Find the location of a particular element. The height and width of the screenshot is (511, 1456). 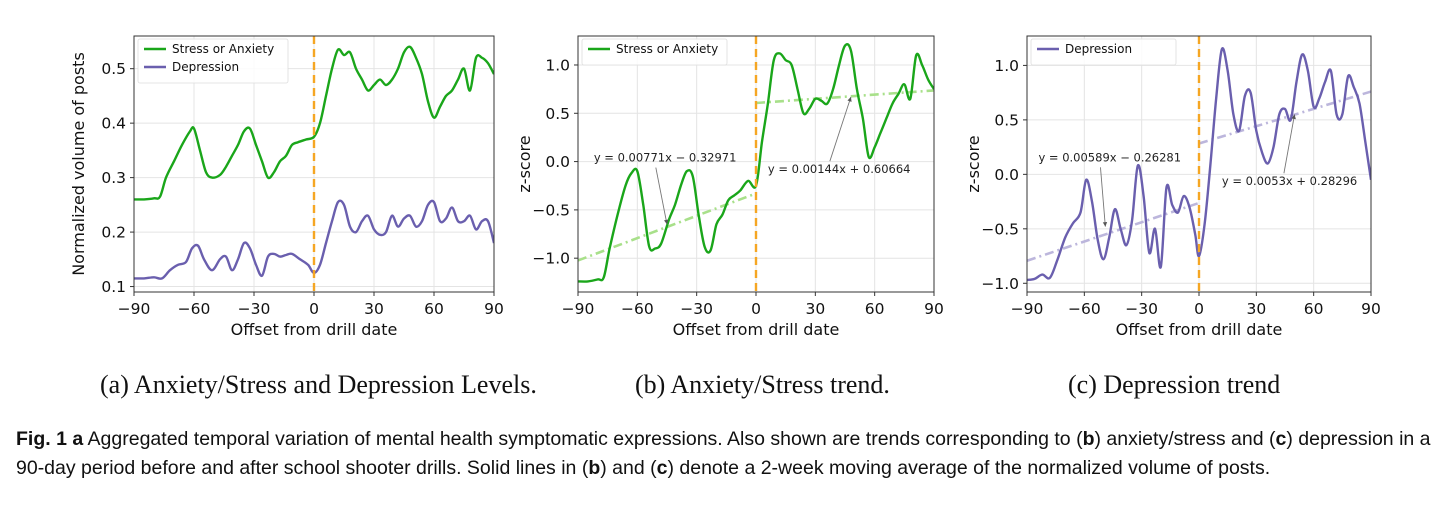

y-tick-label: 0.2 is located at coordinates (113, 233).